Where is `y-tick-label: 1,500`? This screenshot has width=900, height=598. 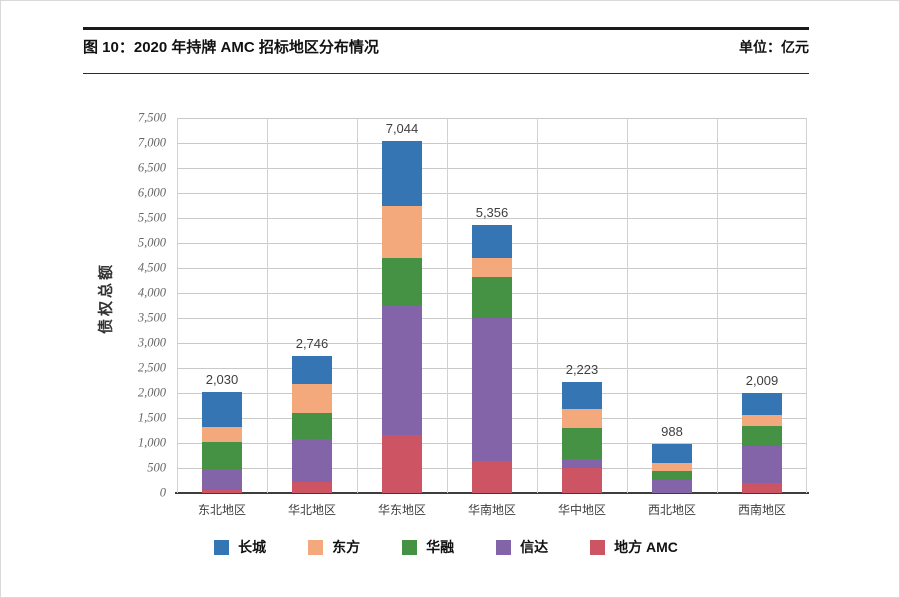 y-tick-label: 1,500 is located at coordinates (151, 417).